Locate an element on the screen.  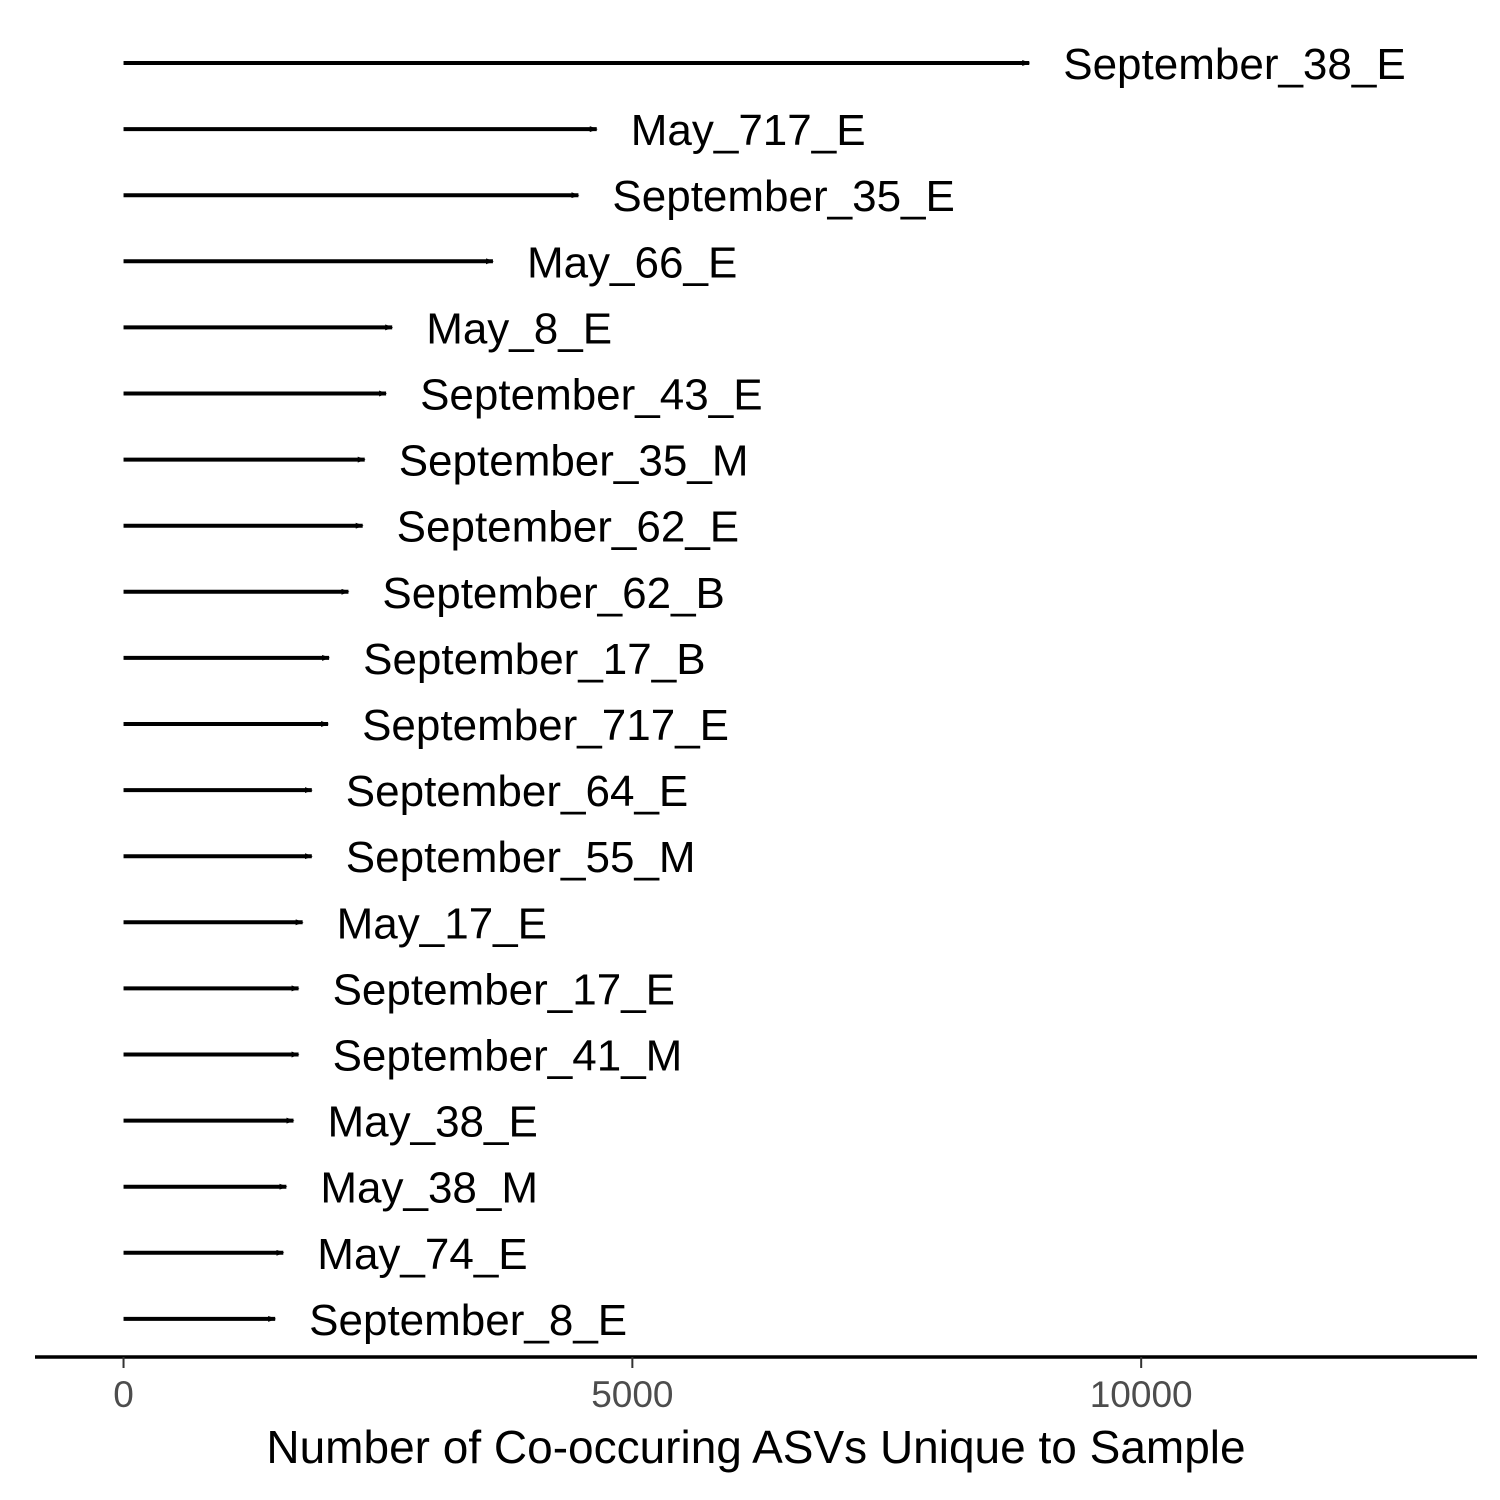
bar-label: September_35_E is located at coordinates (783, 196).